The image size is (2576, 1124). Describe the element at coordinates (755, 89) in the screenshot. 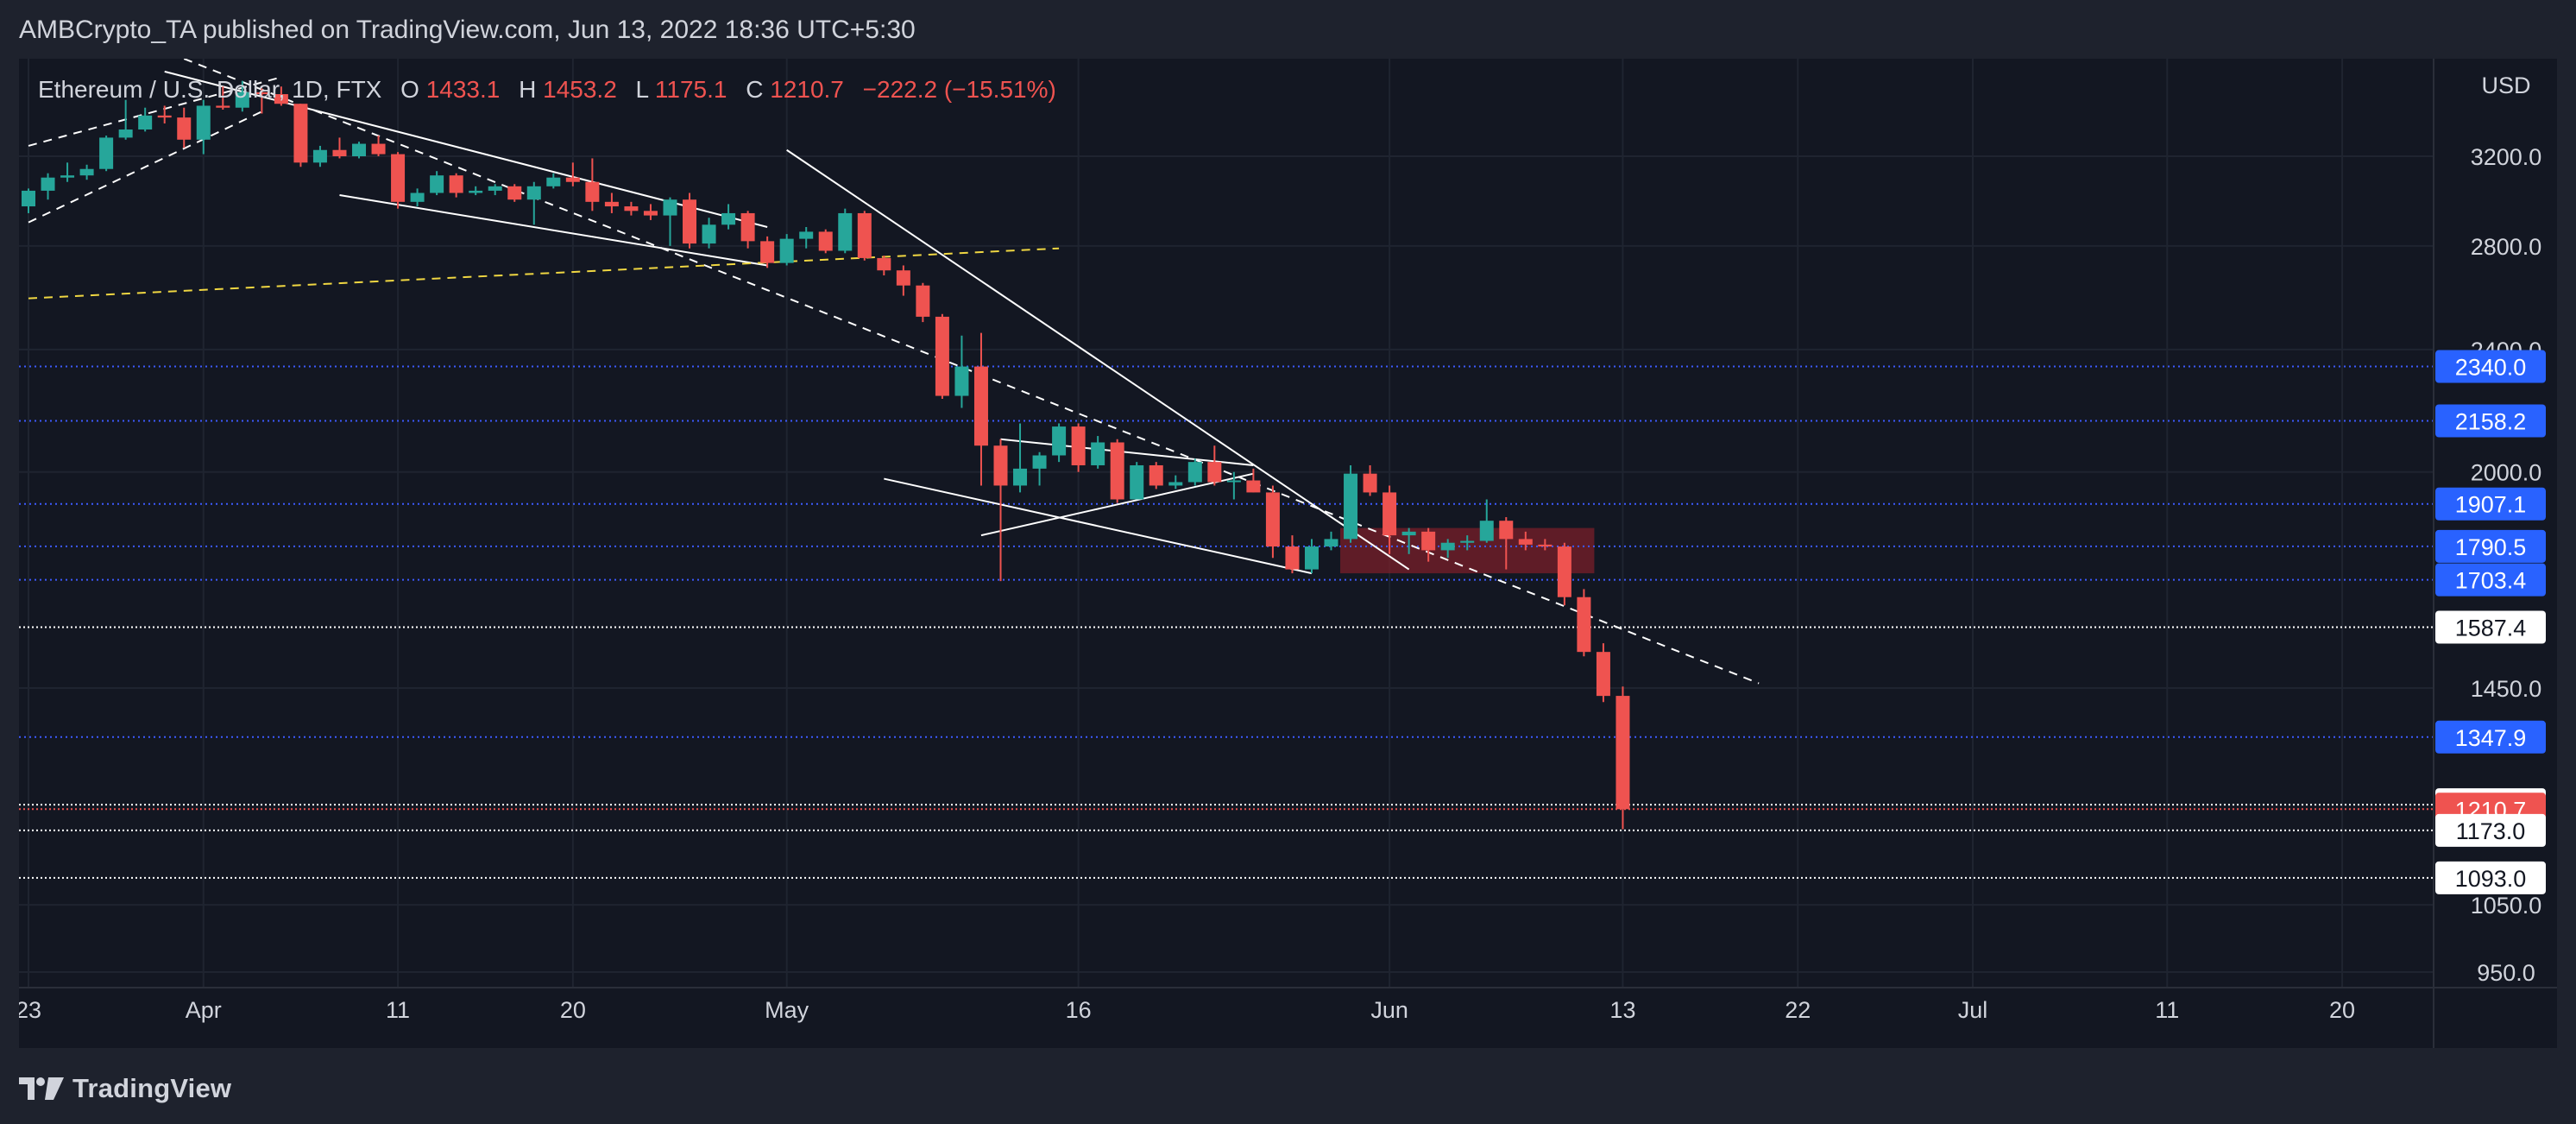

I see `legend-close-label: C` at that location.